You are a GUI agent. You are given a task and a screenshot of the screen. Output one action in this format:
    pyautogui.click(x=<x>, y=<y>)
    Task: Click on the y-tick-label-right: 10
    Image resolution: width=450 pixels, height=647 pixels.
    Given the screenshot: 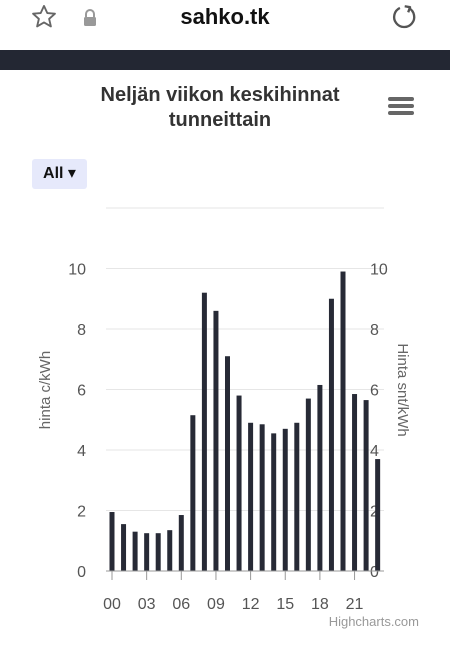 What is the action you would take?
    pyautogui.click(x=379, y=270)
    